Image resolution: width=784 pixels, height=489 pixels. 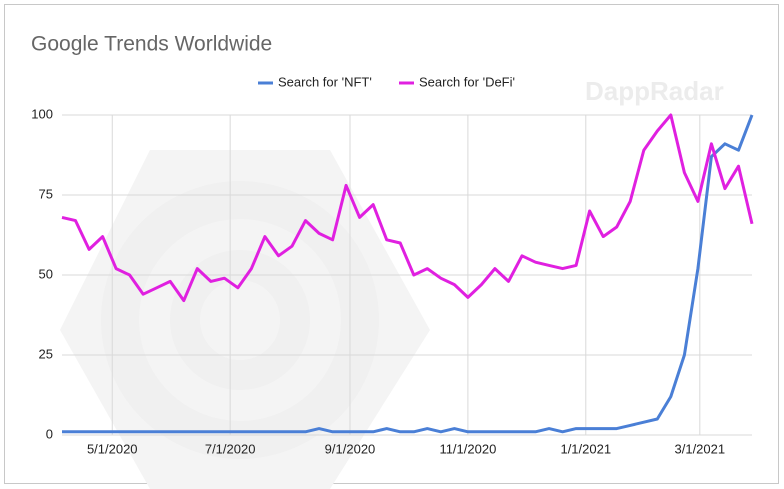 What do you see at coordinates (46, 273) in the screenshot?
I see `y-tick-label: 50` at bounding box center [46, 273].